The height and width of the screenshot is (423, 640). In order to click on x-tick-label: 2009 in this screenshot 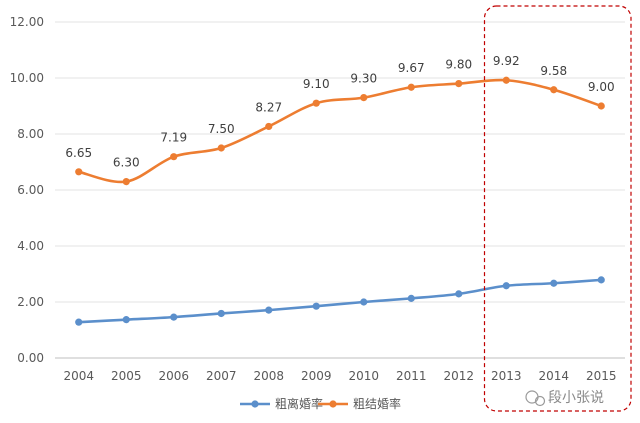, I will do `click(316, 376)`.